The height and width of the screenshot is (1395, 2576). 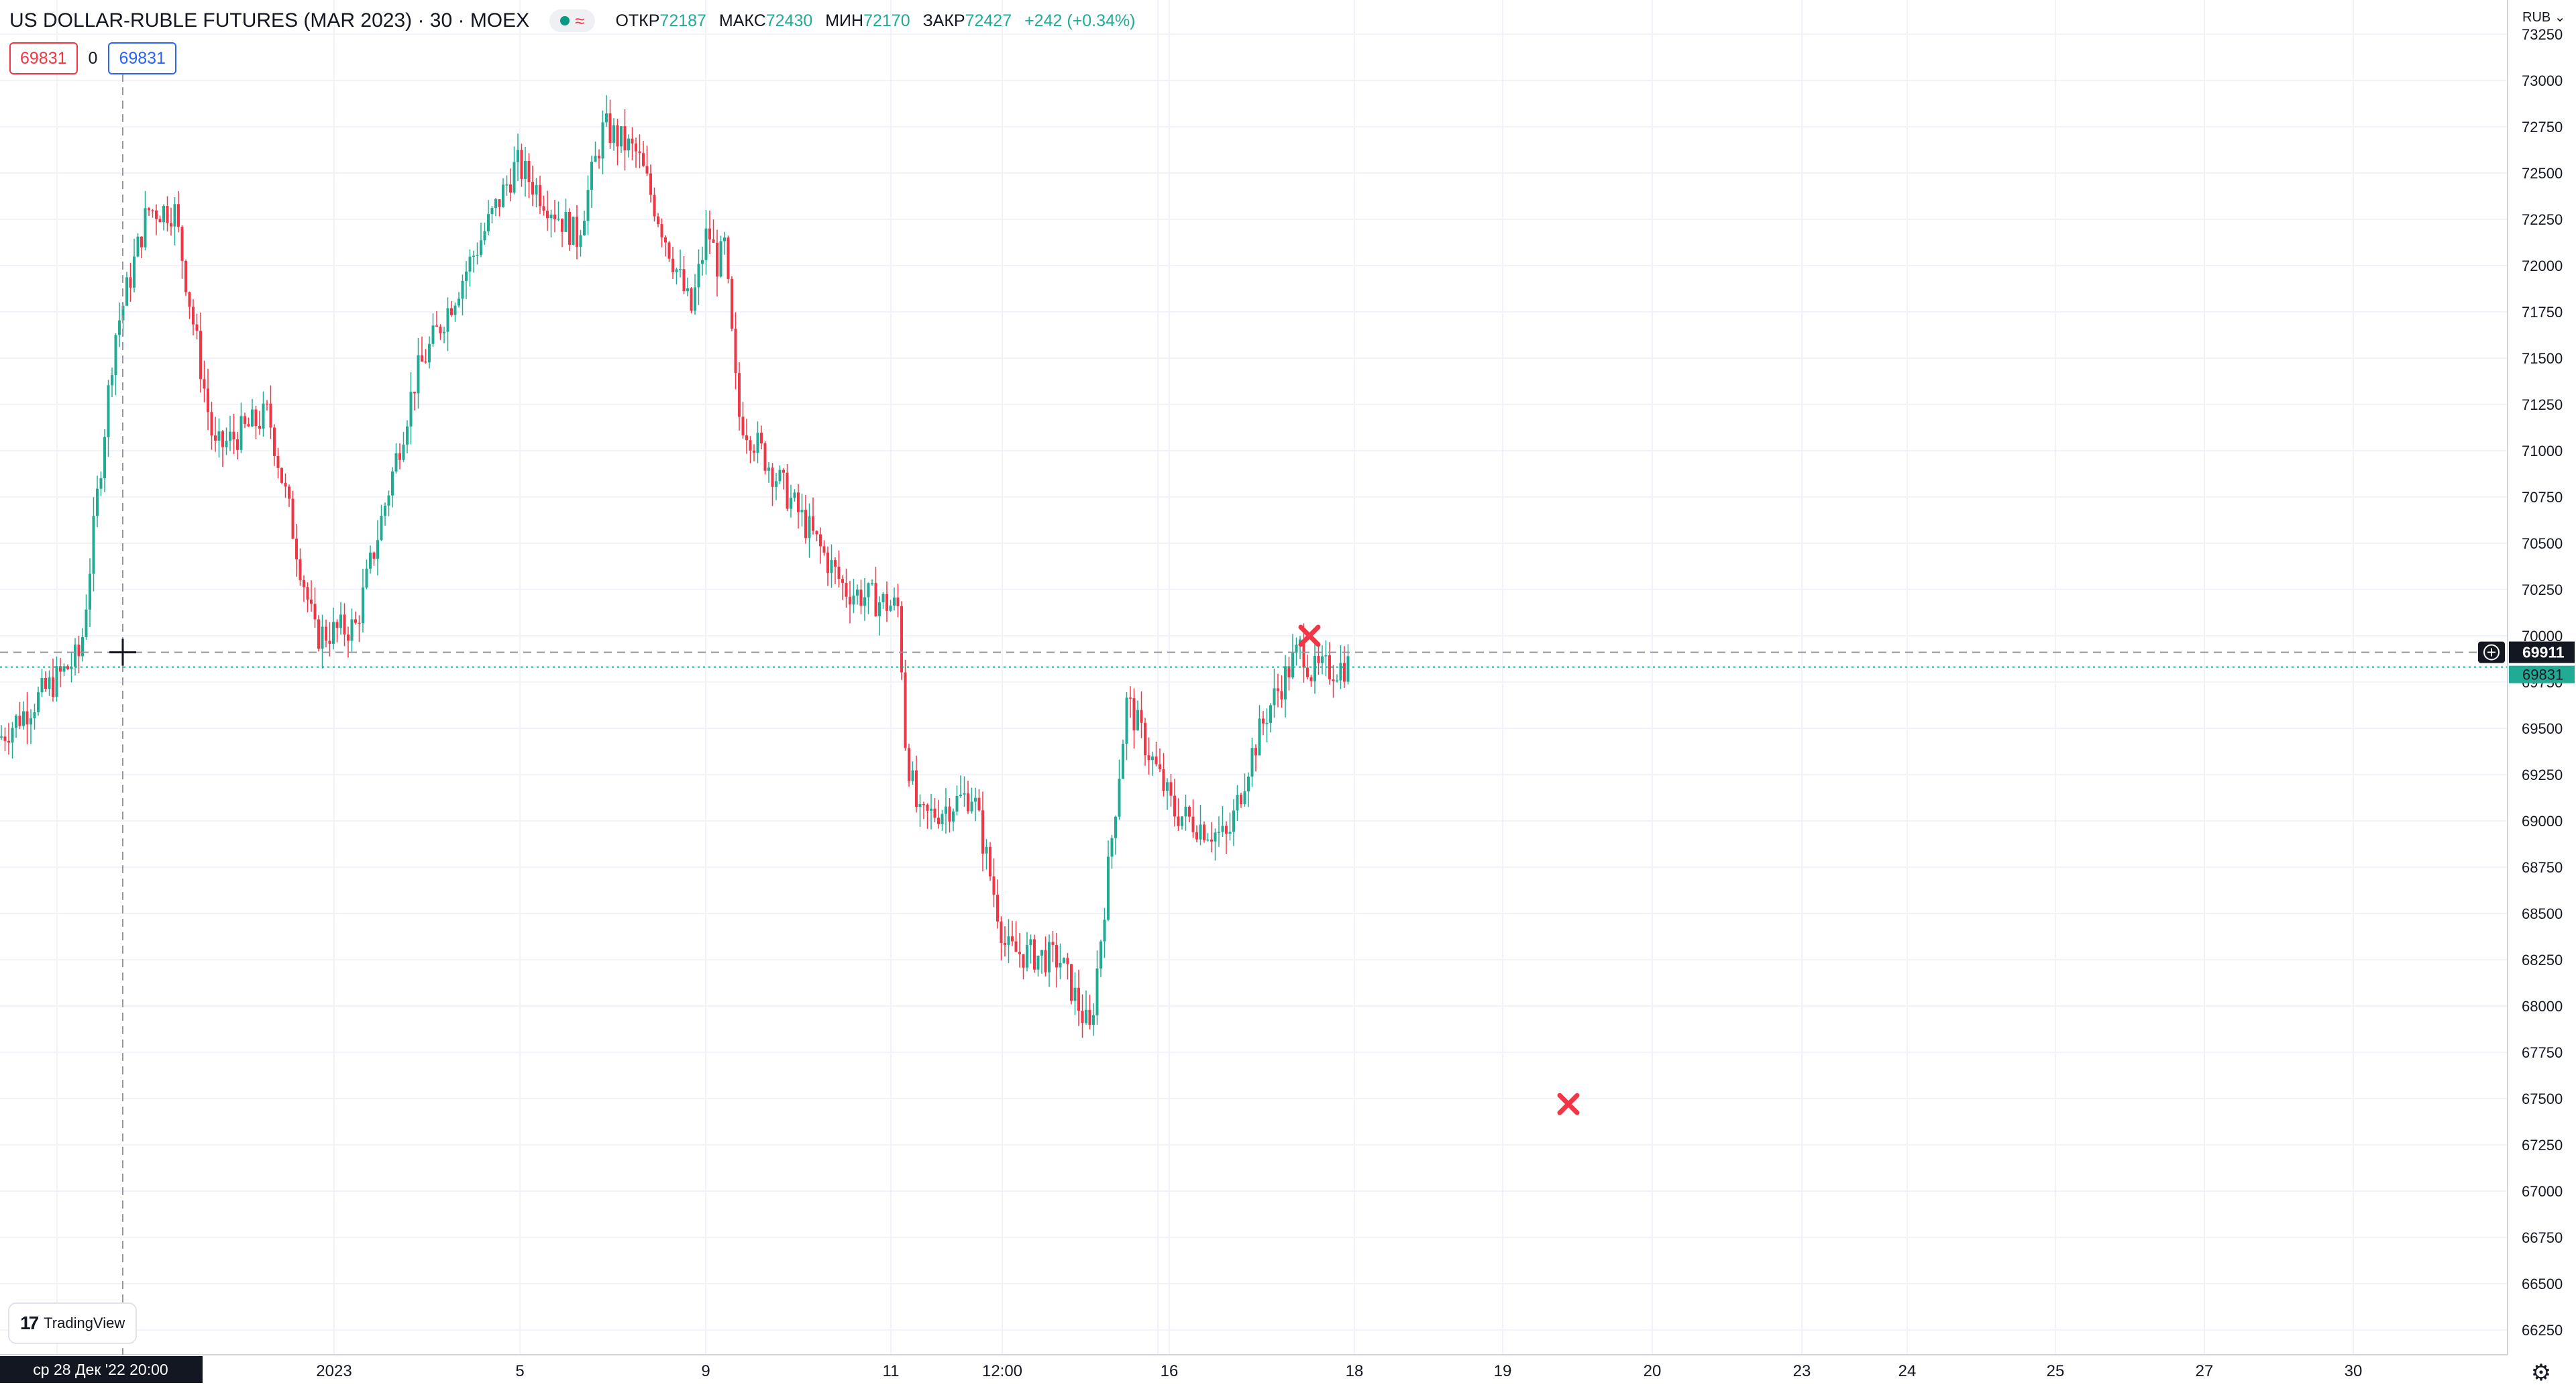 What do you see at coordinates (2542, 451) in the screenshot?
I see `price-tick-label: 71000` at bounding box center [2542, 451].